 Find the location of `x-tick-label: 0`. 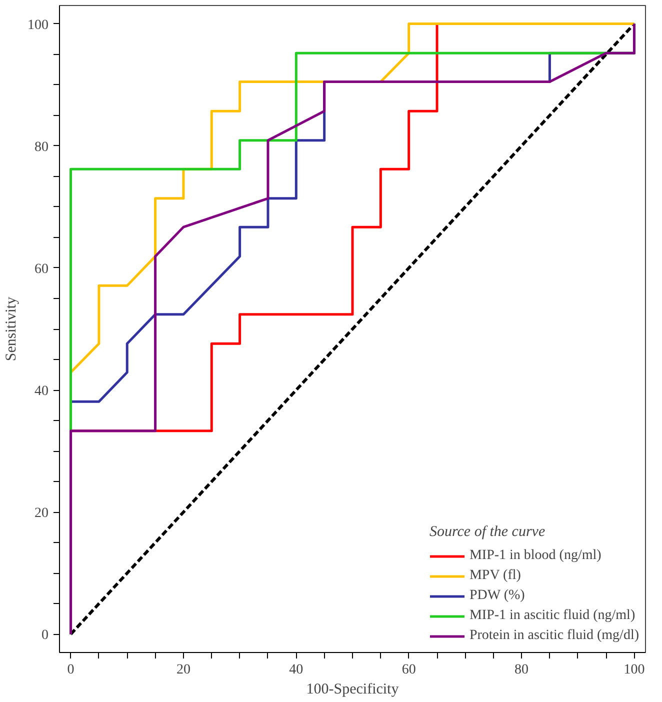

x-tick-label: 0 is located at coordinates (70, 670).